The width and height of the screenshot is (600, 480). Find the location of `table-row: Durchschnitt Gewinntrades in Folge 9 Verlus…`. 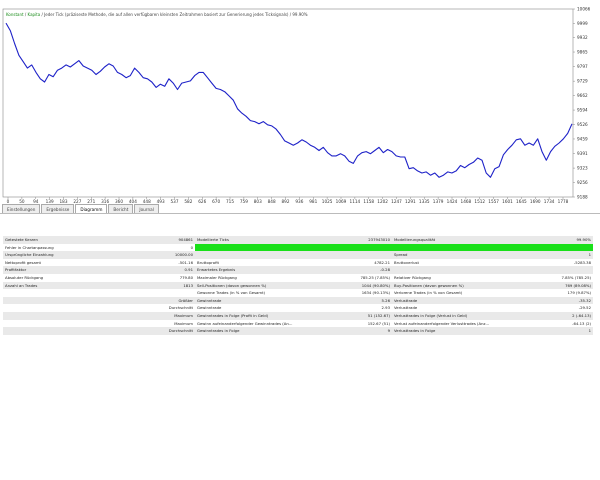

table-row: Durchschnitt Gewinntrades in Folge 9 Verlus… is located at coordinates (298, 331).